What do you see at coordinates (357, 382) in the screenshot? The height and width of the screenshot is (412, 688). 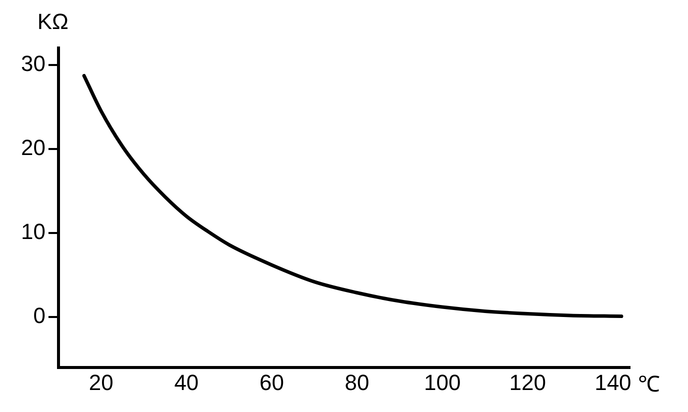 I see `x-tick-label: 80` at bounding box center [357, 382].